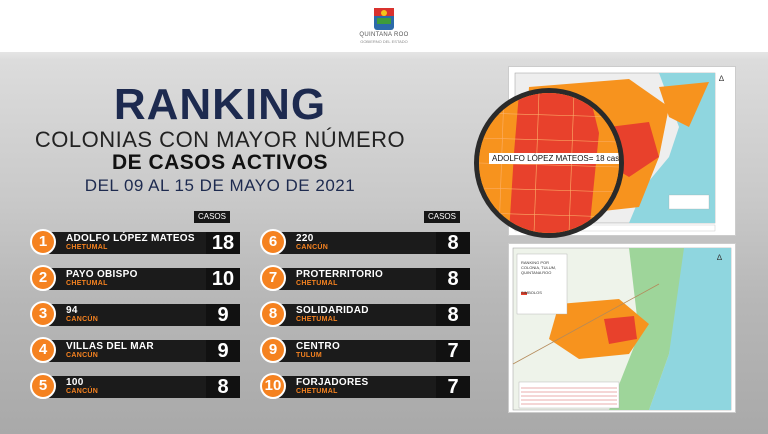  What do you see at coordinates (273, 386) in the screenshot?
I see `rank-number: 10` at bounding box center [273, 386].